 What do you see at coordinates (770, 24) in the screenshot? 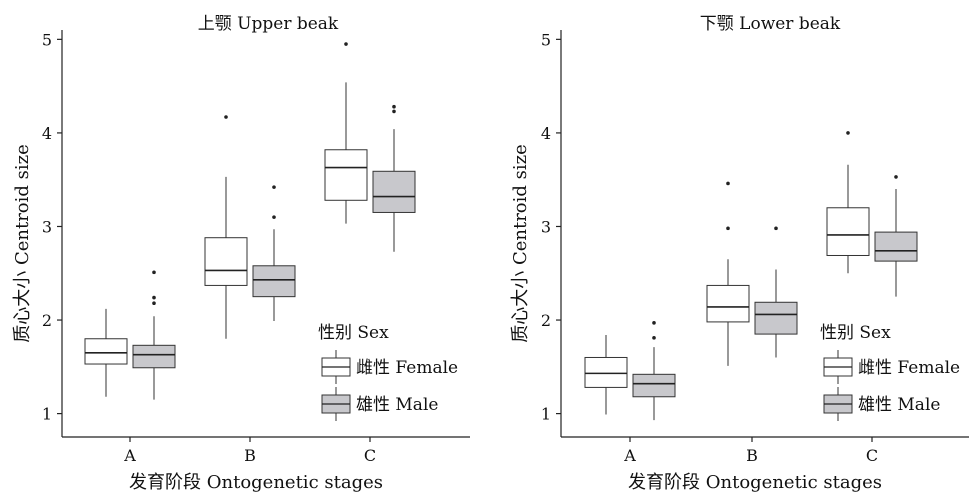
I see `panel-title: 下颚 Lower beak` at bounding box center [770, 24].